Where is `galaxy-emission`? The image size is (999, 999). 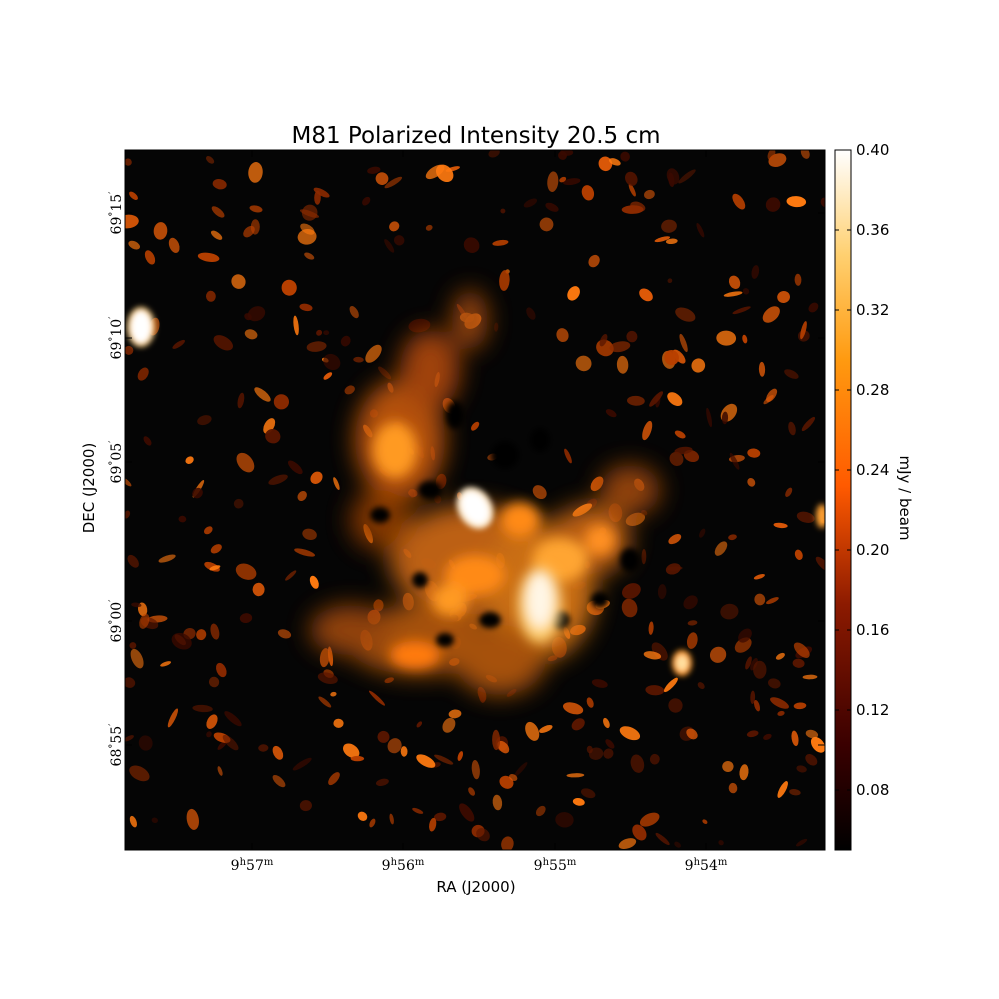 galaxy-emission is located at coordinates (485, 492).